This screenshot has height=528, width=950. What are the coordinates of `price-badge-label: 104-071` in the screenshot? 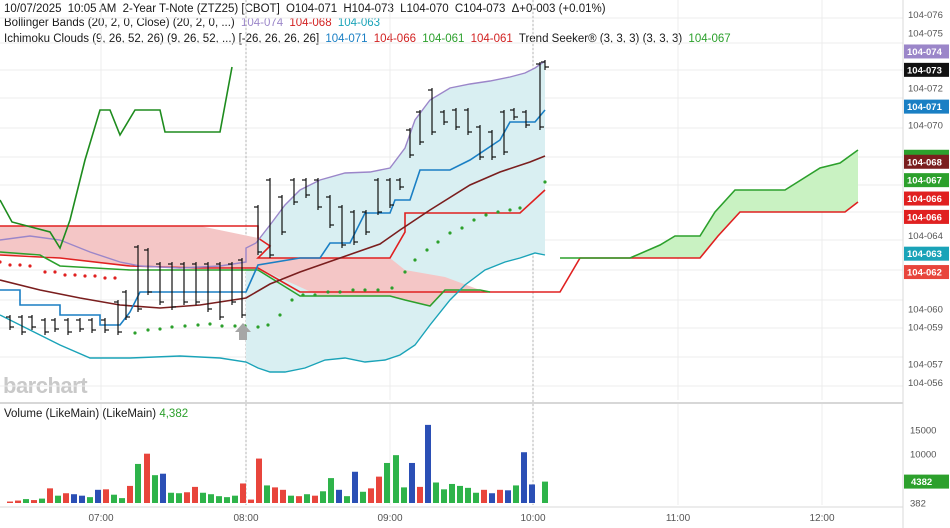 It's located at (925, 107).